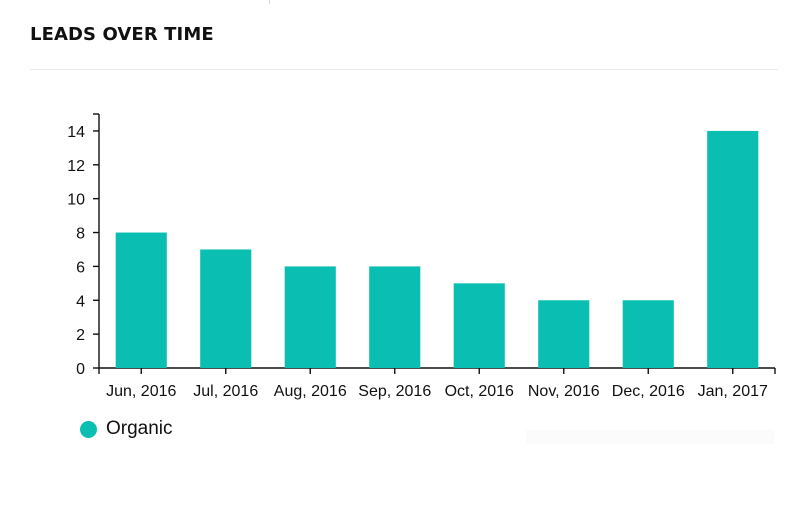 This screenshot has width=800, height=507. I want to click on bar-sep-2016, so click(395, 317).